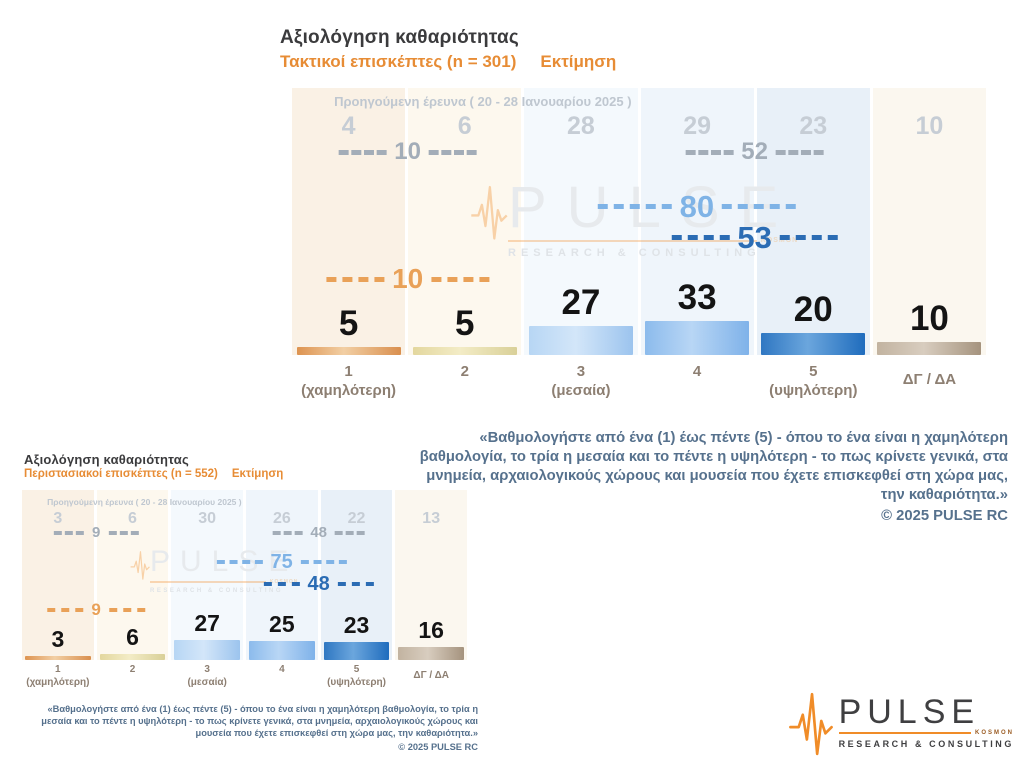 The width and height of the screenshot is (1024, 768). What do you see at coordinates (356, 625) in the screenshot?
I see `current-value: 23` at bounding box center [356, 625].